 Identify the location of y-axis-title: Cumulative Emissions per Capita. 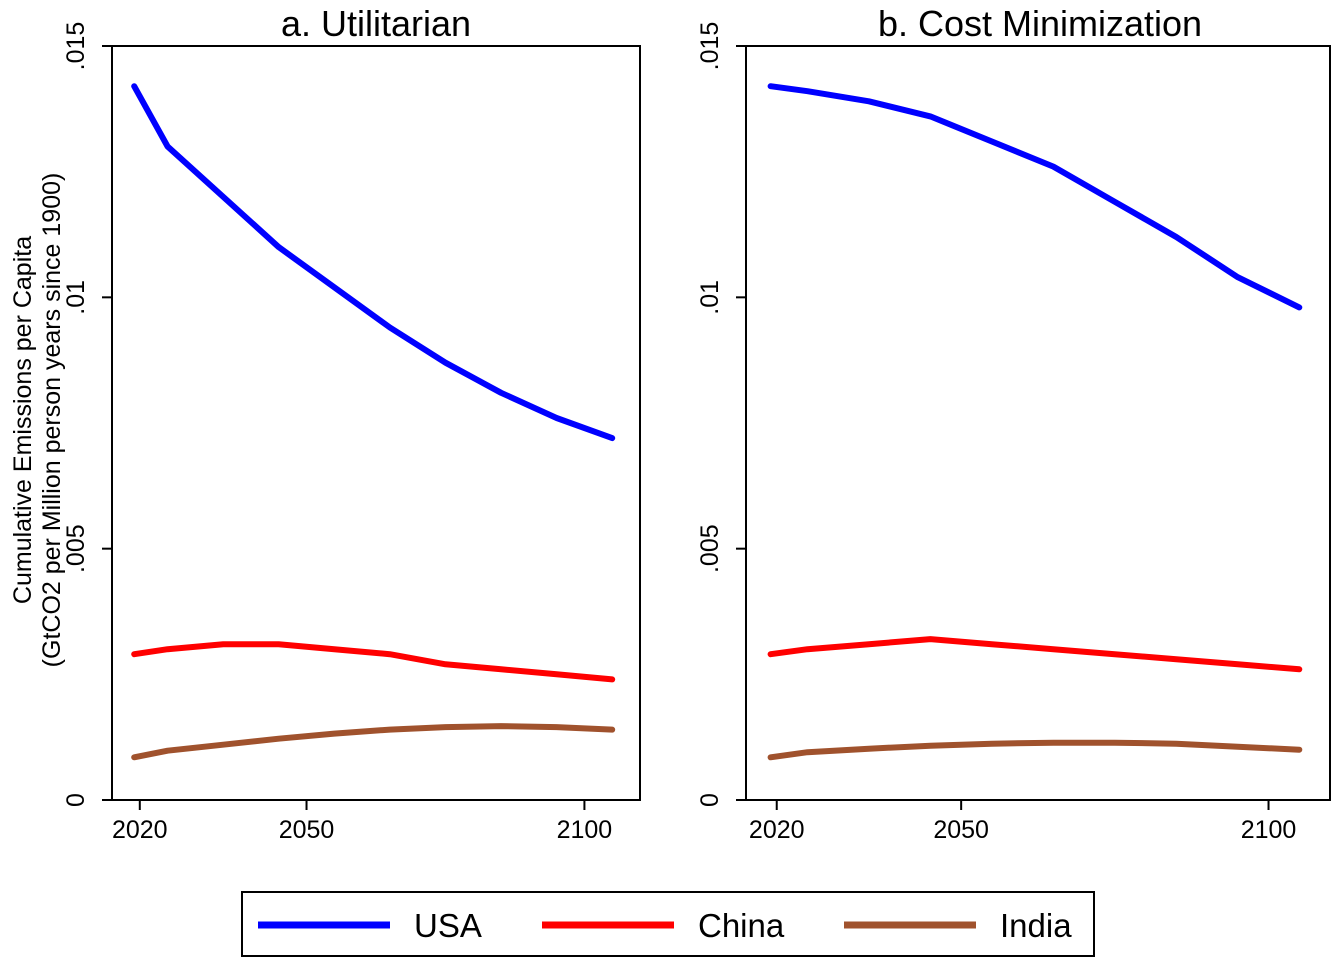
(23, 420).